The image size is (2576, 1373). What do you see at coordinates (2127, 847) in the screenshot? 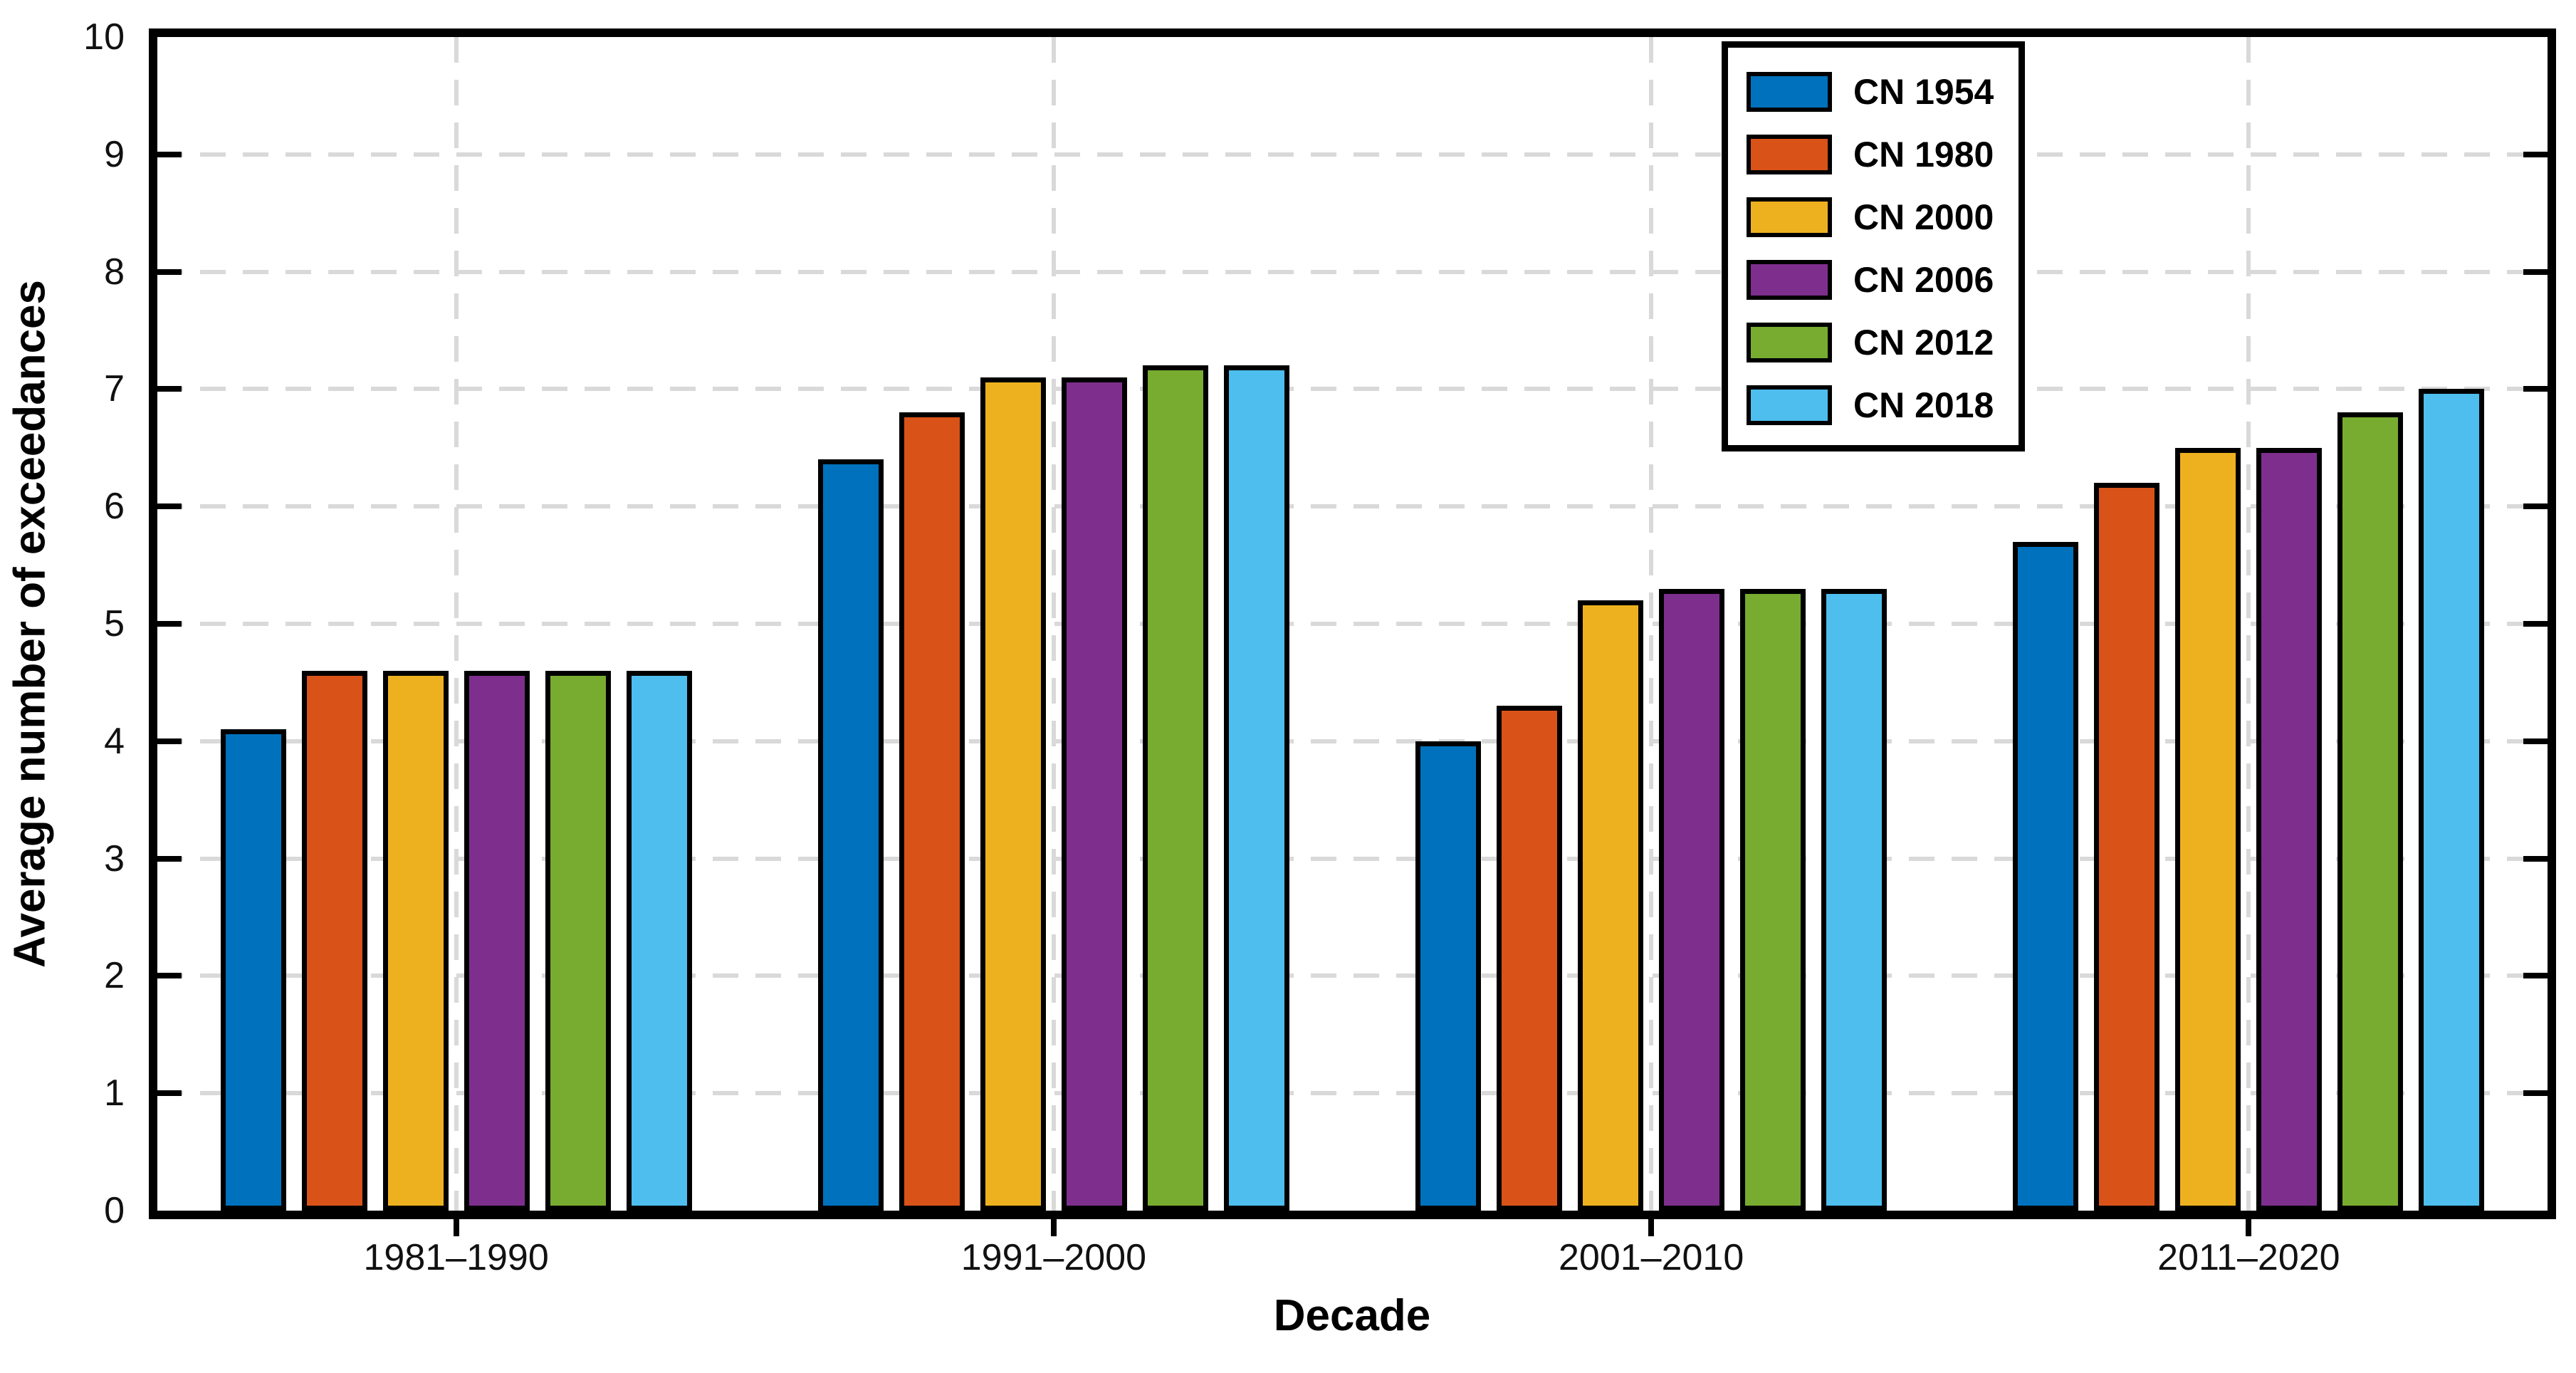
I see `bar-cn-1980-2011-2020` at bounding box center [2127, 847].